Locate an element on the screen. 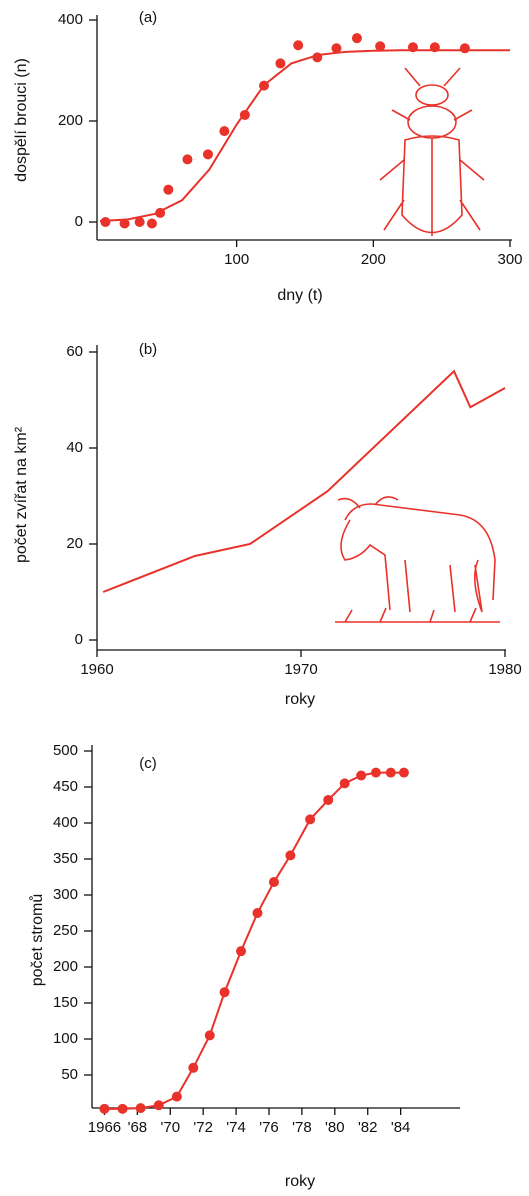  wildebeest-drawing is located at coordinates (417, 559).